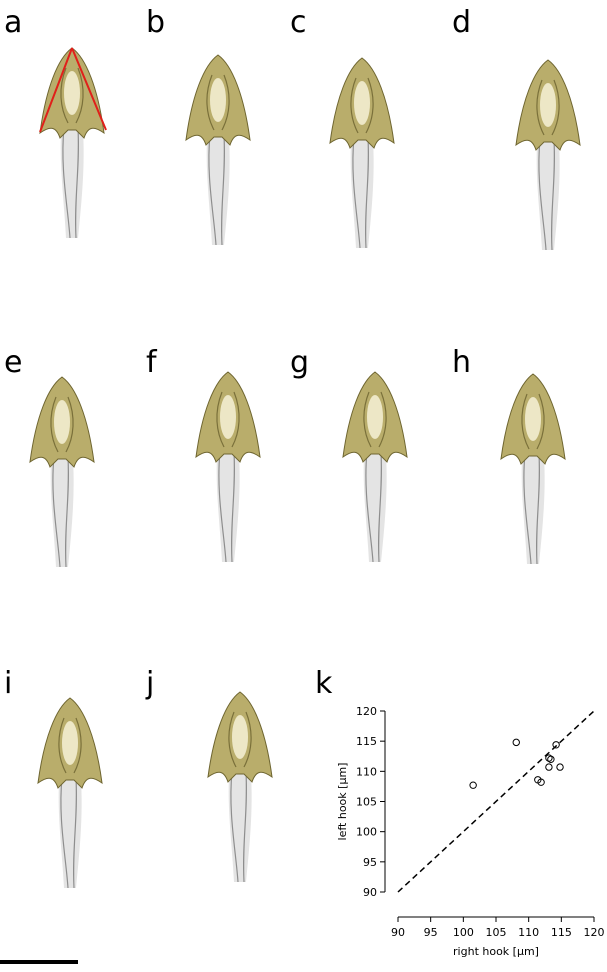 This screenshot has height=972, width=607. I want to click on panel-label: g, so click(299, 362).